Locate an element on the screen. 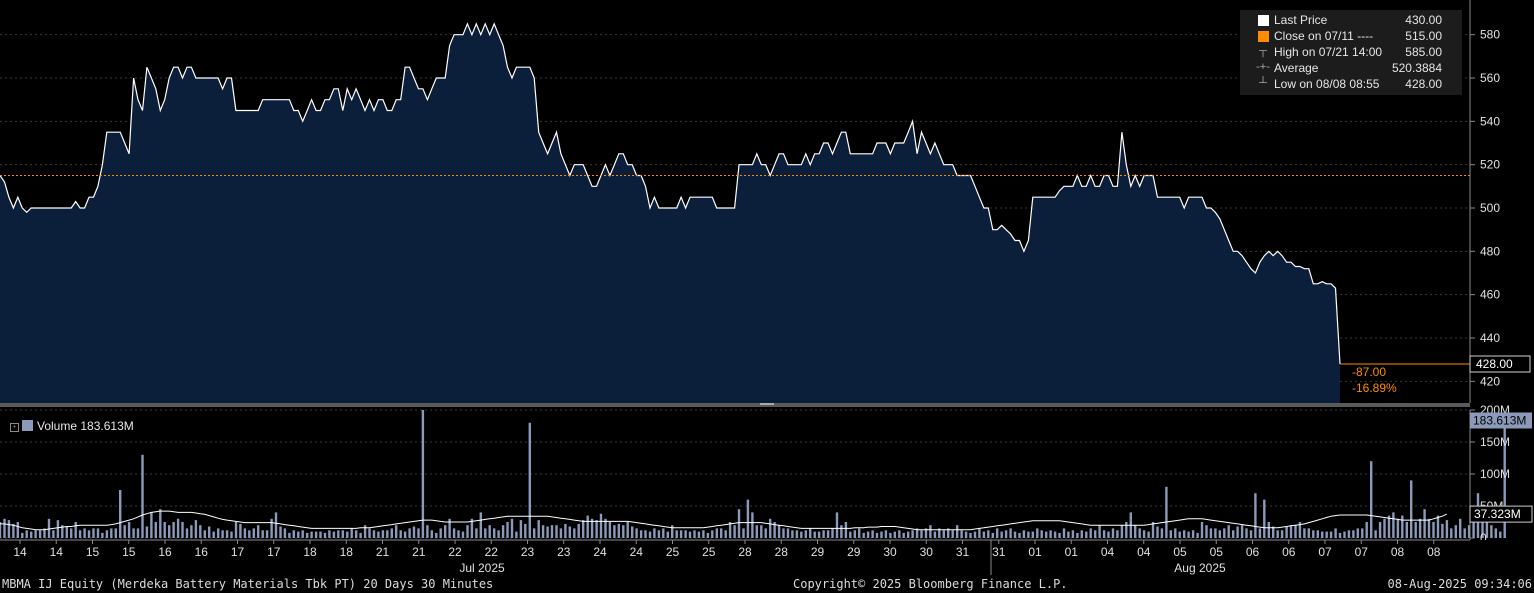 This screenshot has width=1534, height=593. x-tick-label: 07 is located at coordinates (1325, 552).